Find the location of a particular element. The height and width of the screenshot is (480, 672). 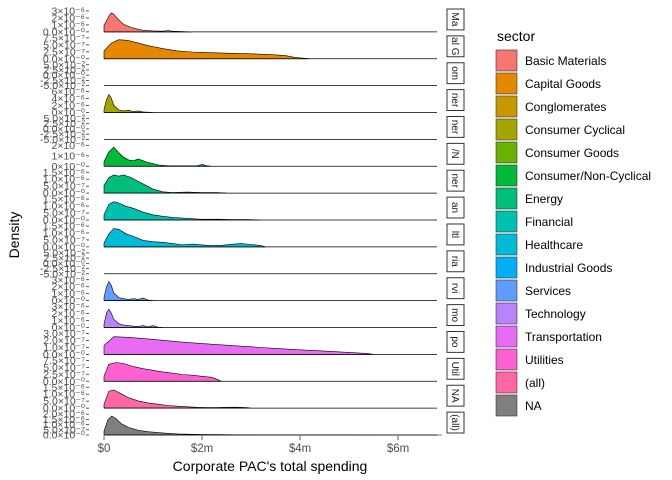

facet-strip-label: rvi is located at coordinates (454, 288).